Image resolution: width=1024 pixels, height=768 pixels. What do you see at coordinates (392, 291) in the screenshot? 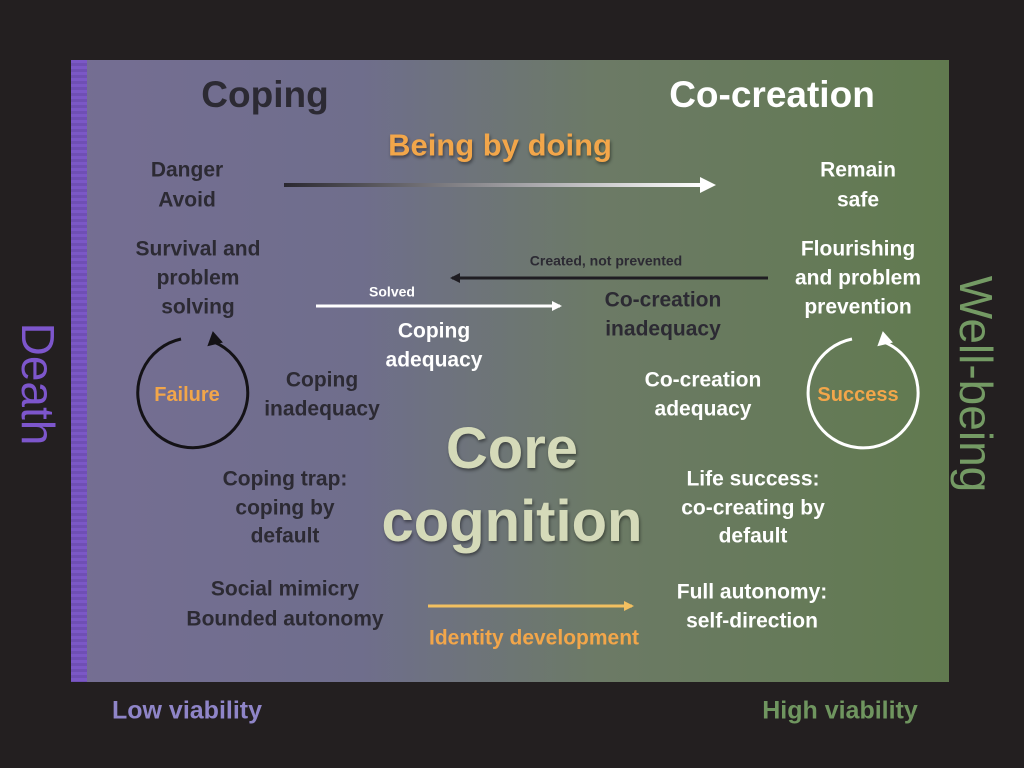
I see `solved-label: Solved` at bounding box center [392, 291].